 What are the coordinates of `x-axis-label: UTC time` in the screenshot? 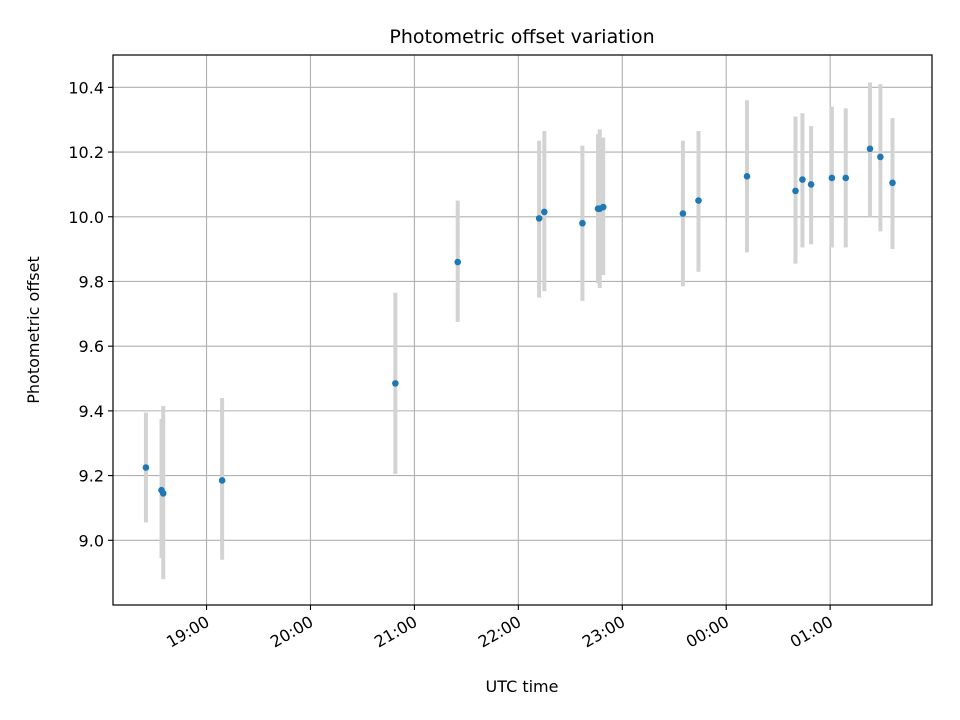 It's located at (522, 686).